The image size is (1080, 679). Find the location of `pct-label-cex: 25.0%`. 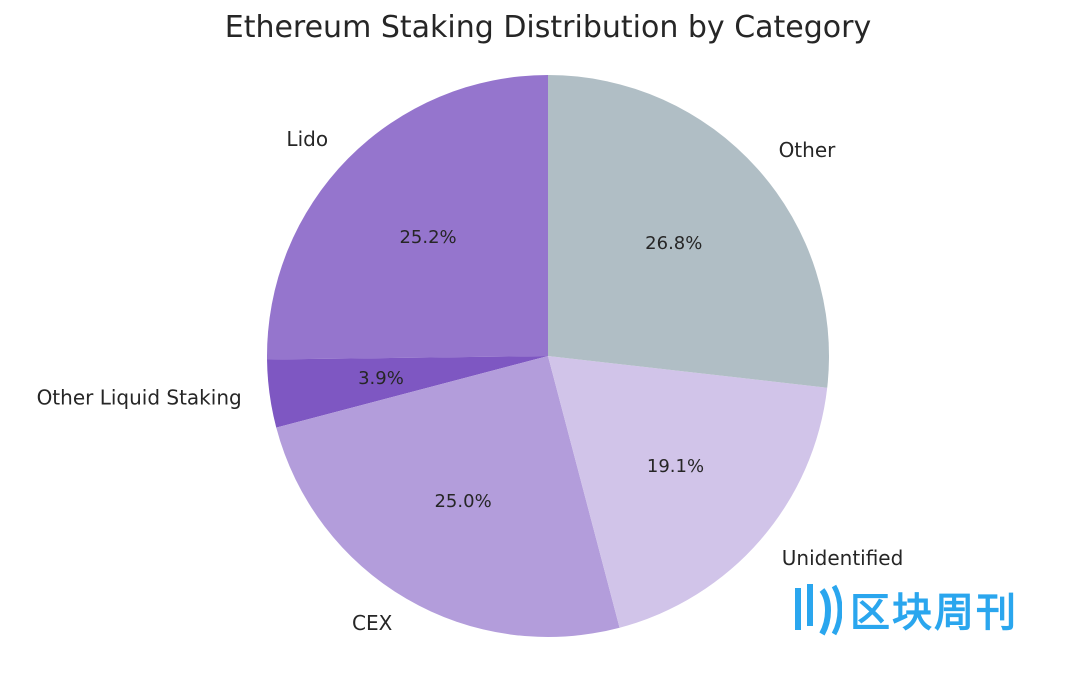

pct-label-cex: 25.0% is located at coordinates (462, 501).